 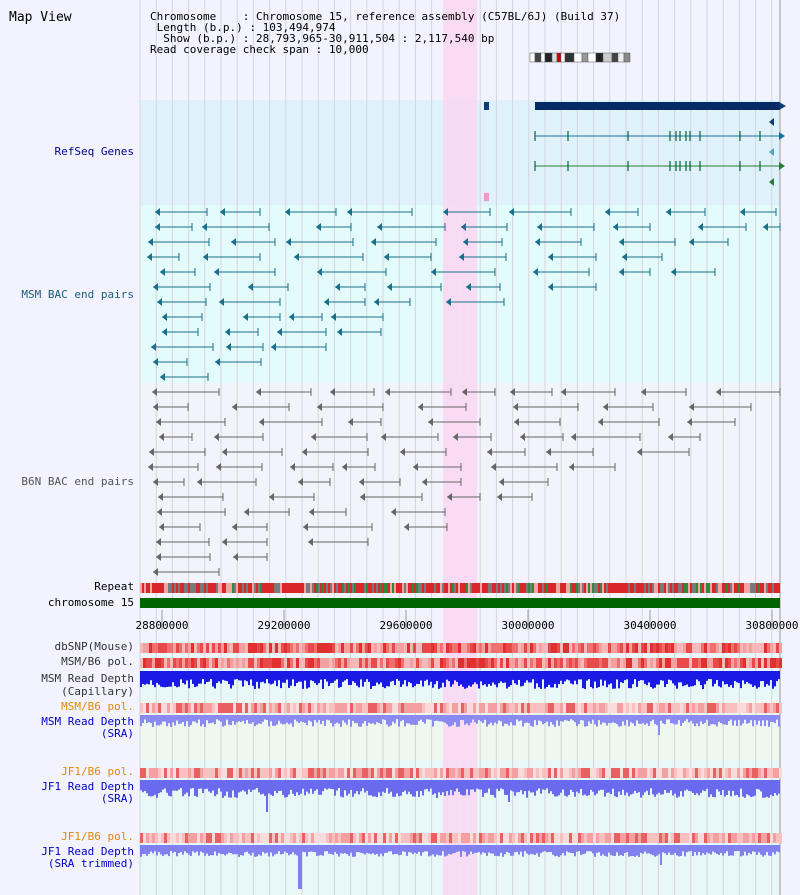 What do you see at coordinates (97, 706) in the screenshot?
I see `track-label-msm-pol-2: MSM/B6 pol.` at bounding box center [97, 706].